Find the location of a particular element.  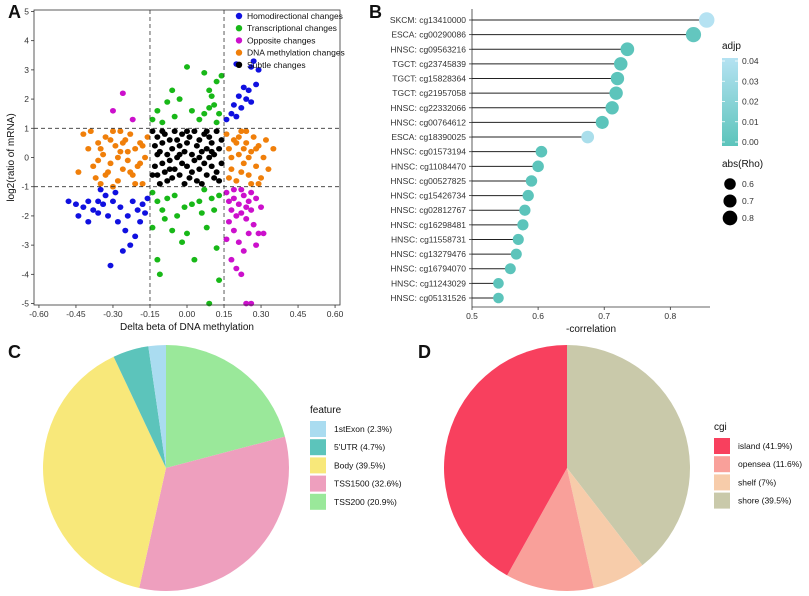

x-tick-label: 0.6 is located at coordinates (538, 316).